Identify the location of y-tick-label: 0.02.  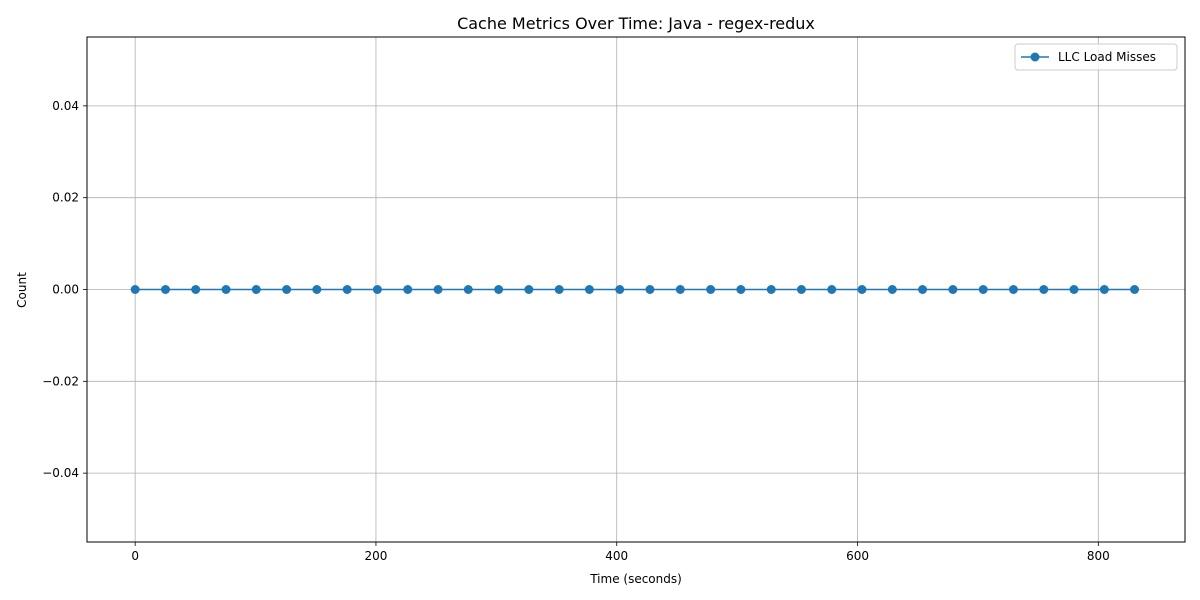
(65, 198).